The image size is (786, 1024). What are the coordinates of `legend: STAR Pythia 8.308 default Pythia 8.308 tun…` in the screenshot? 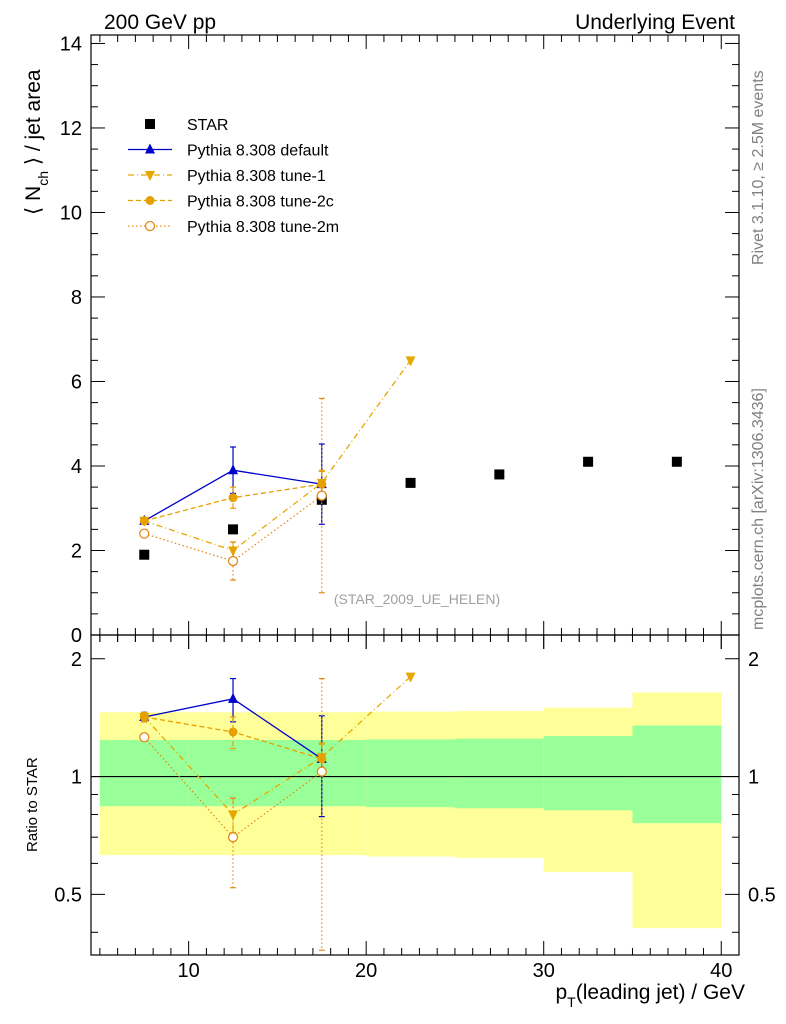 It's located at (233, 176).